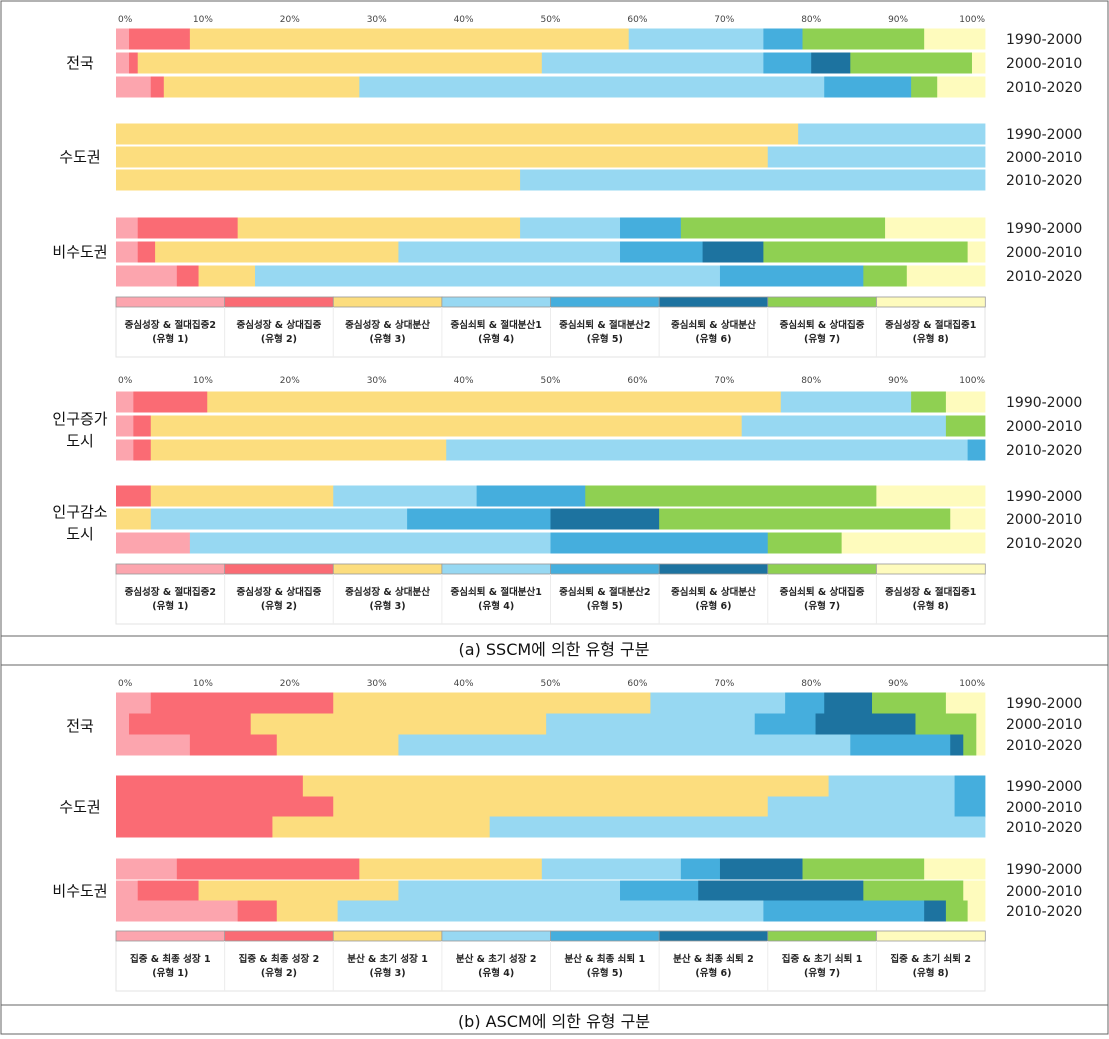 Image resolution: width=1109 pixels, height=1039 pixels. I want to click on legend-label: 집중 & 초기 쇠퇴 1, so click(822, 959).